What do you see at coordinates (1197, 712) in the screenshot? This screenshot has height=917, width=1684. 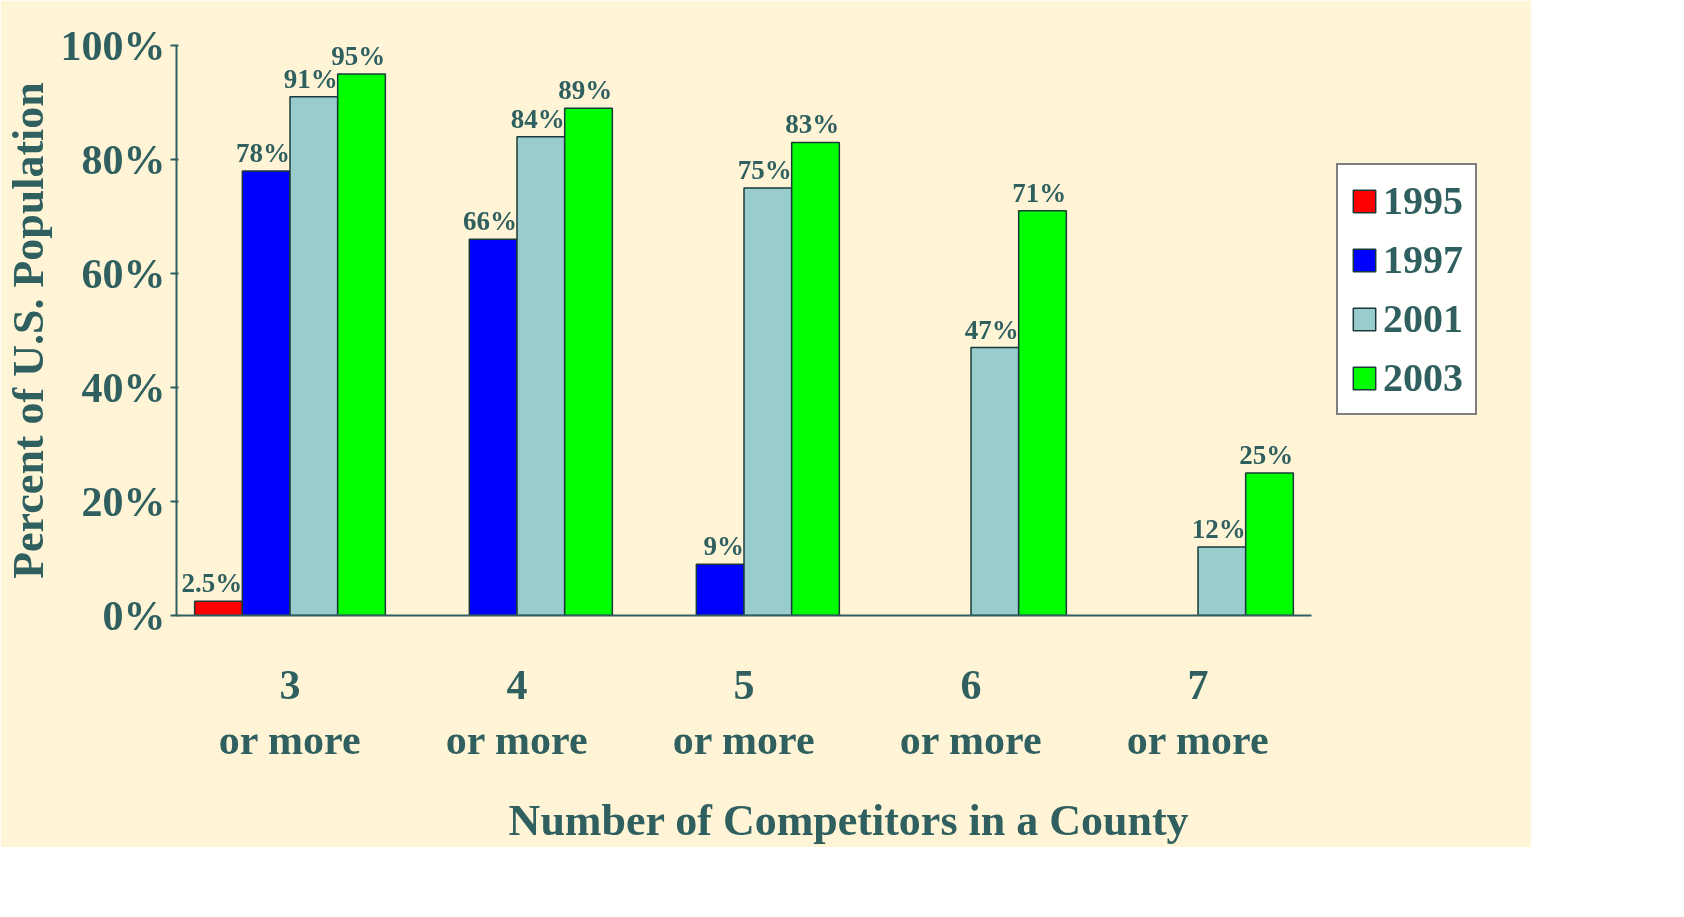 I see `x-tick-label: 7 or more` at bounding box center [1197, 712].